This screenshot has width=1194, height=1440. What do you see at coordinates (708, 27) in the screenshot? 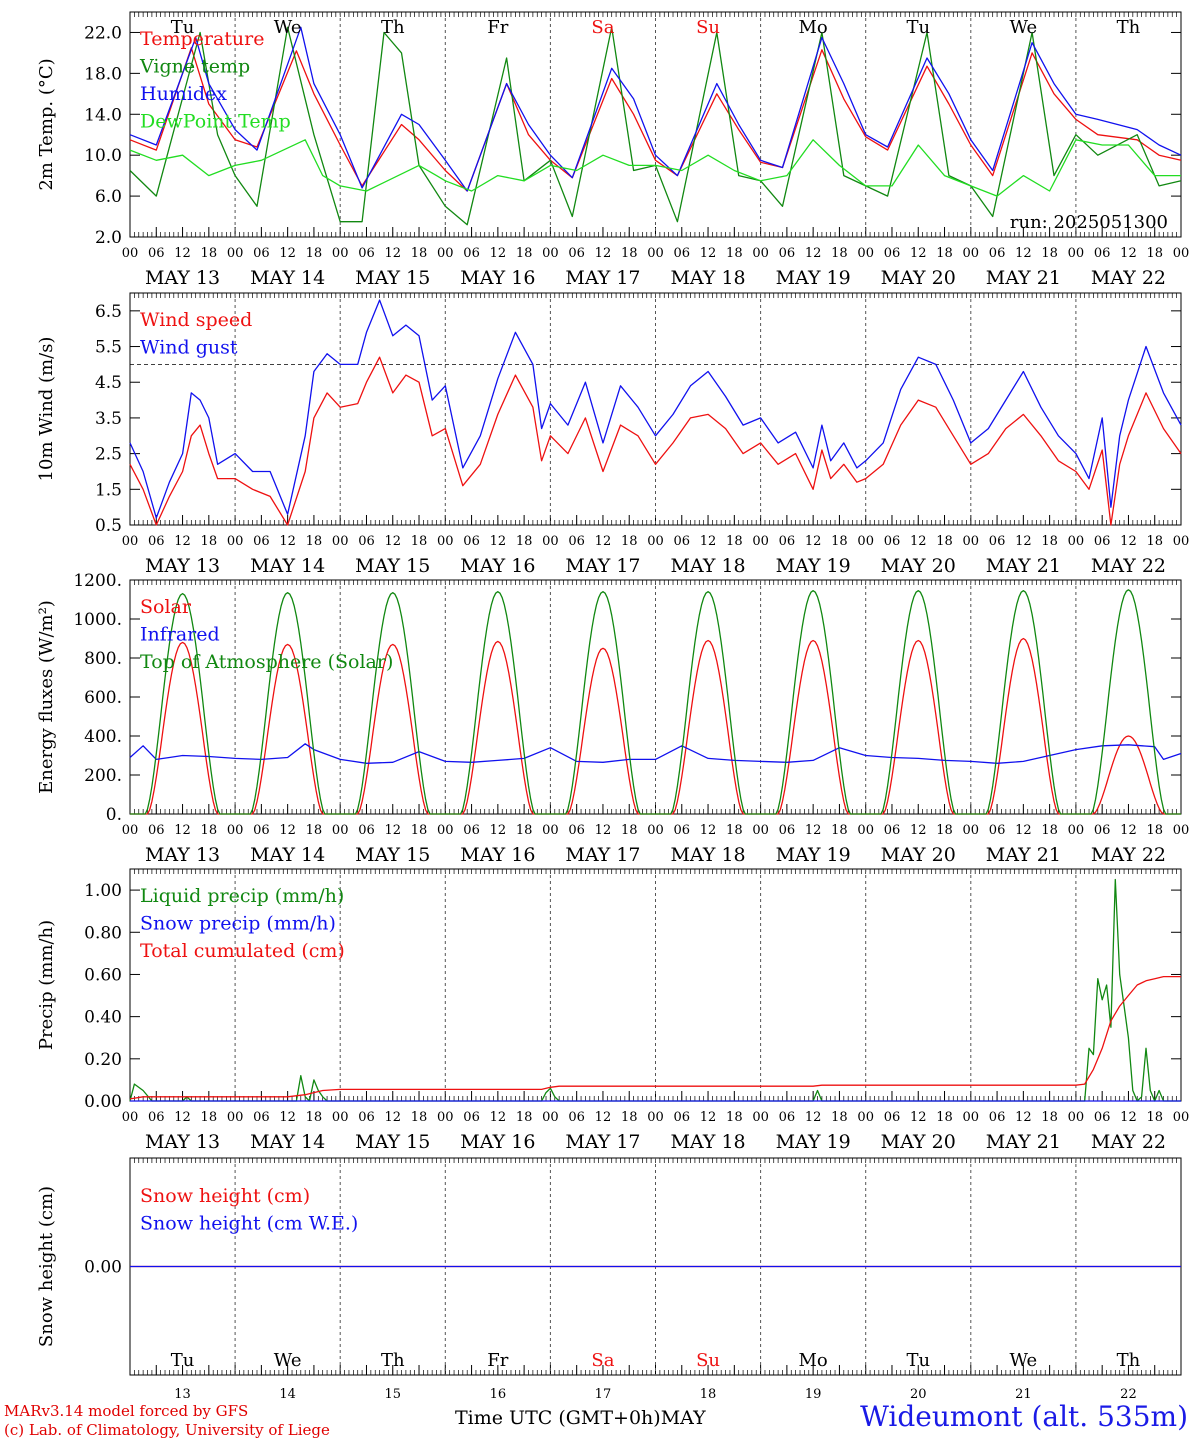
I see `weekday-label: Su` at bounding box center [708, 27].